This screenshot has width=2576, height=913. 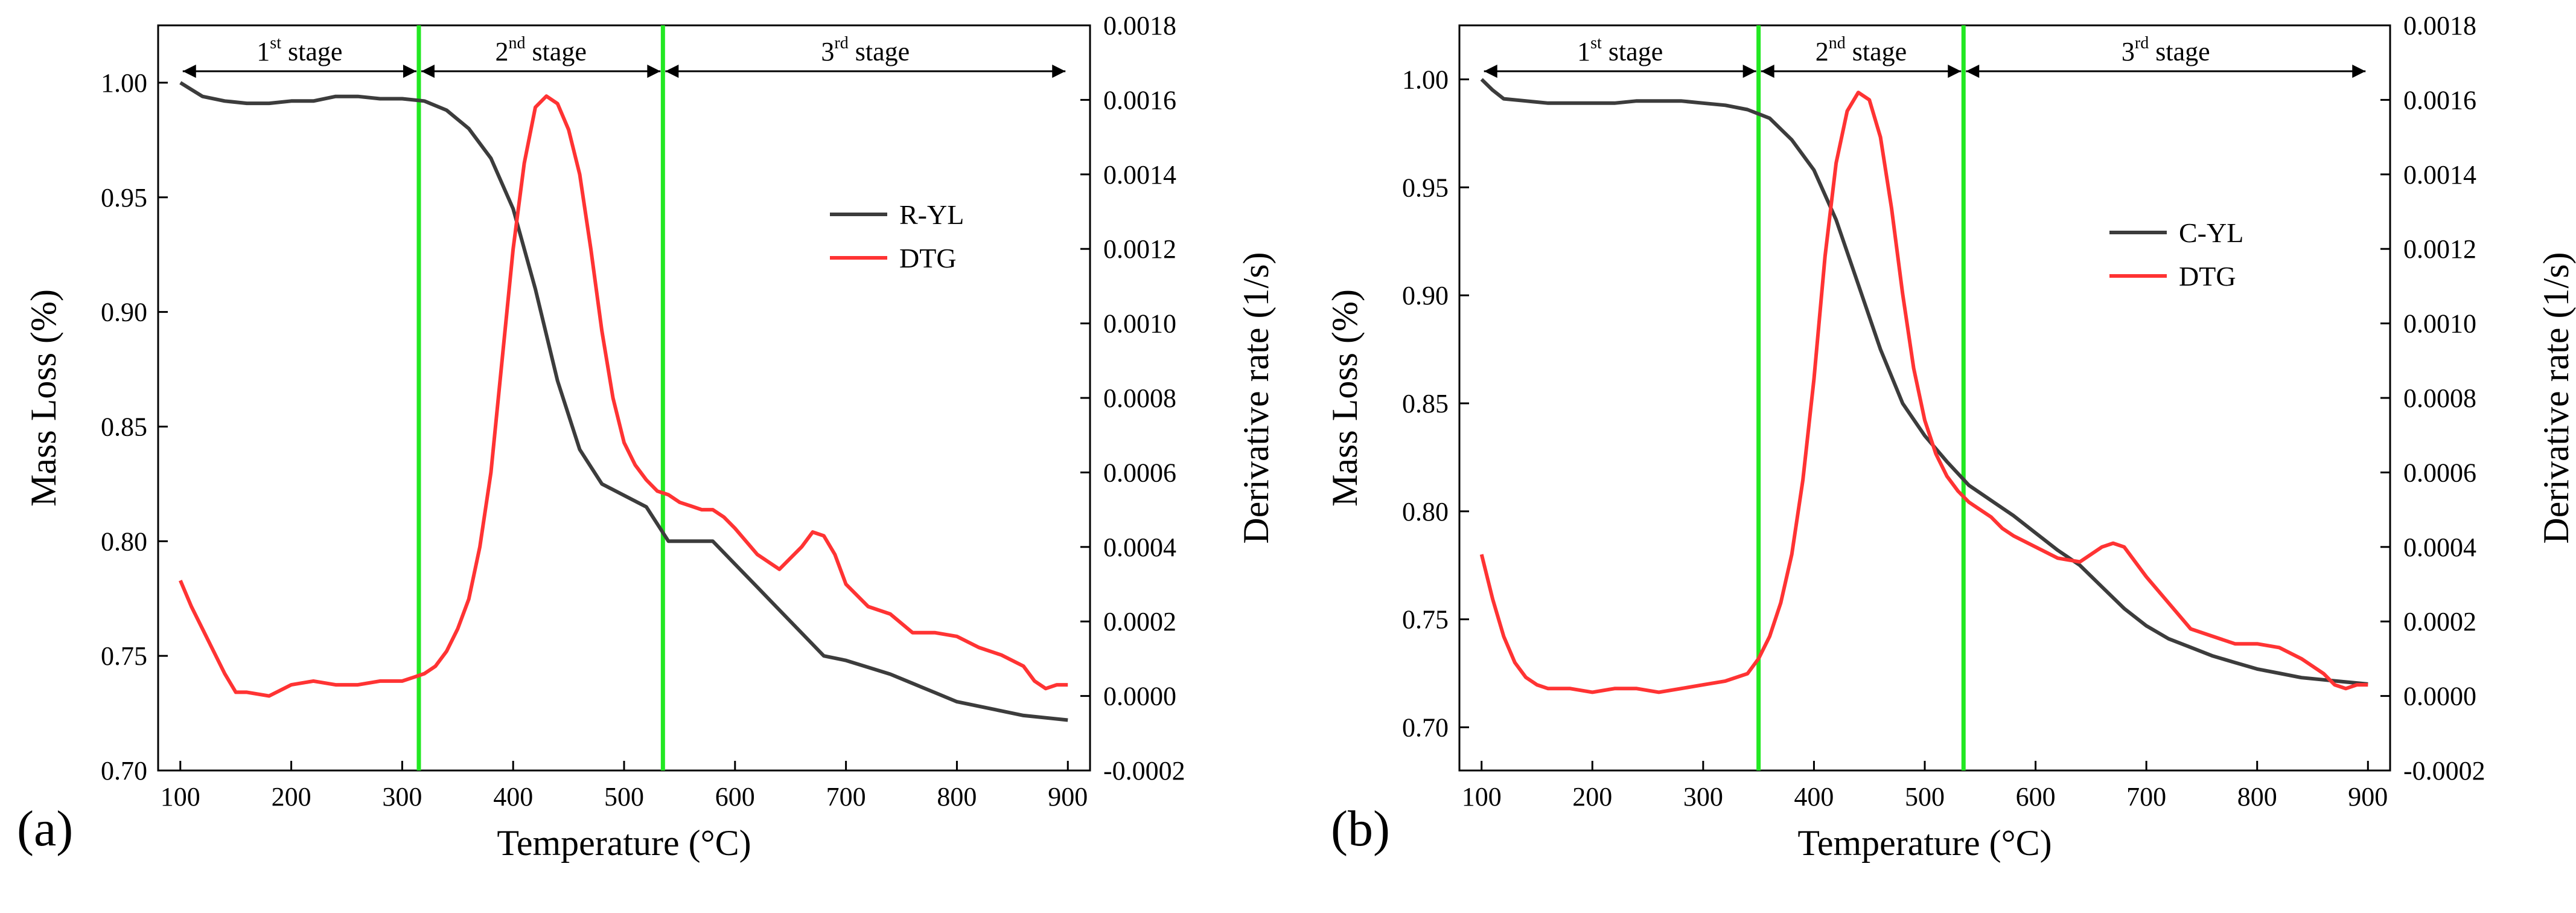 What do you see at coordinates (45, 829) in the screenshot?
I see `panel-label: (a)` at bounding box center [45, 829].